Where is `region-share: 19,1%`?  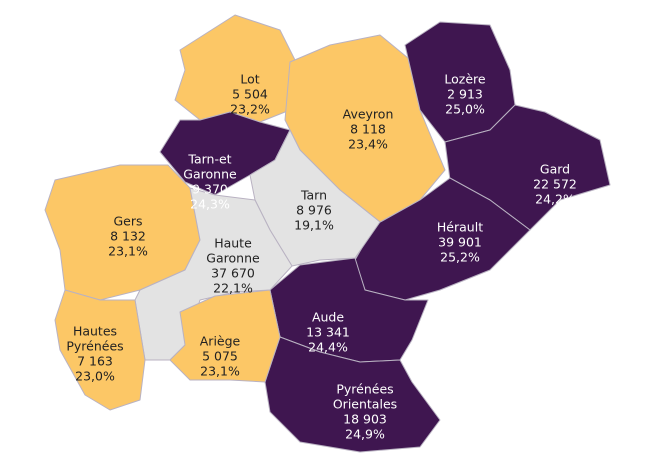
region-share: 19,1% is located at coordinates (314, 225).